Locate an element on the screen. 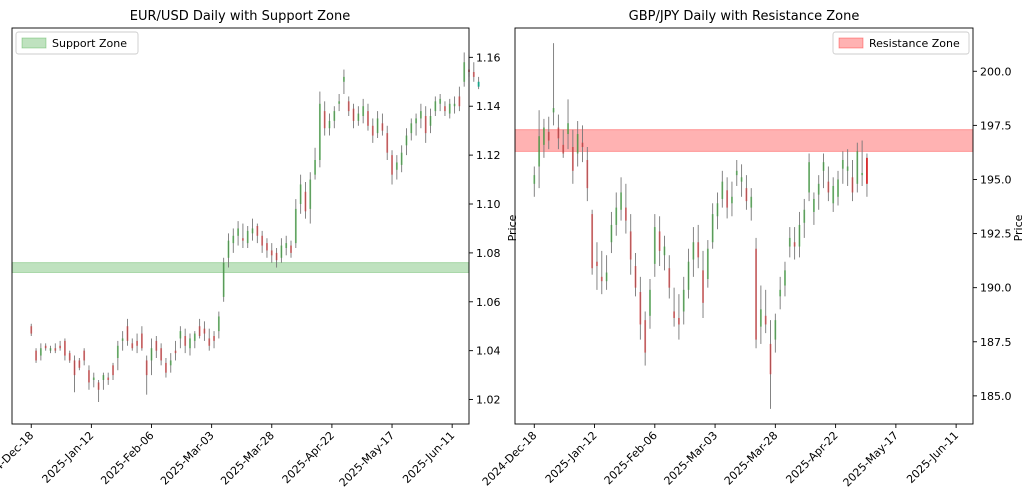 Image resolution: width=1024 pixels, height=496 pixels. y-tick-label: 187.5 is located at coordinates (996, 342).